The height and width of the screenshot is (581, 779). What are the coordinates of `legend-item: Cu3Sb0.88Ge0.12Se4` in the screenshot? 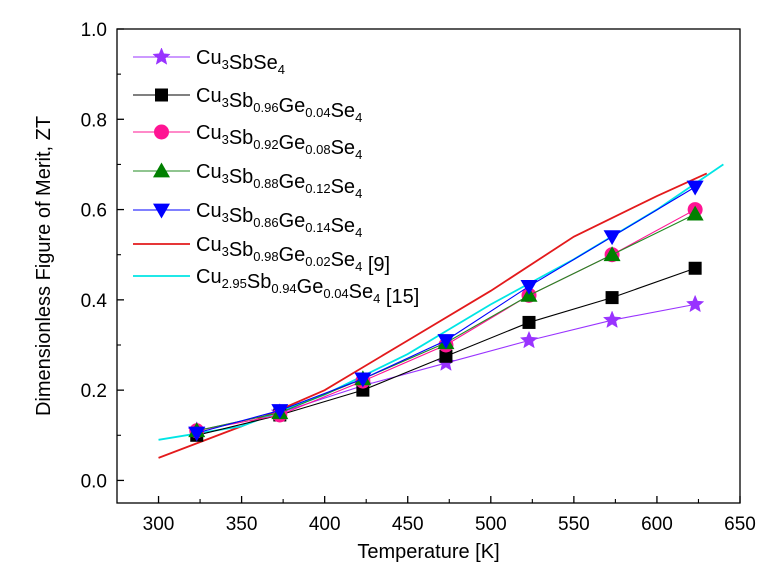 It's located at (247, 181).